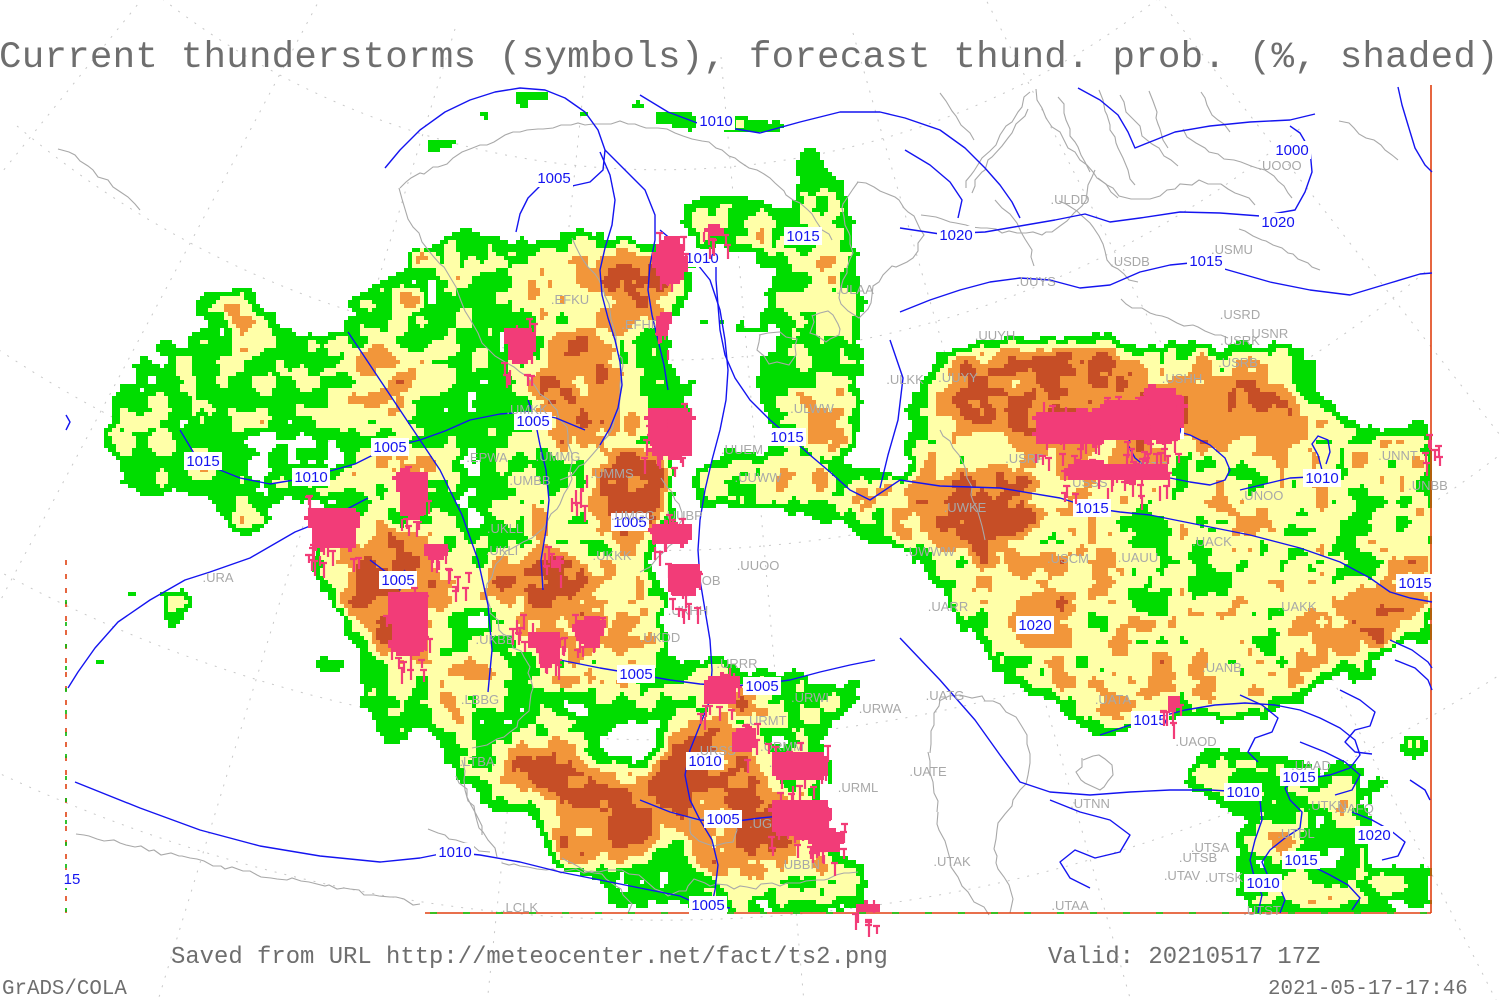  I want to click on svg-text: .UTSB, so click(1198, 857).